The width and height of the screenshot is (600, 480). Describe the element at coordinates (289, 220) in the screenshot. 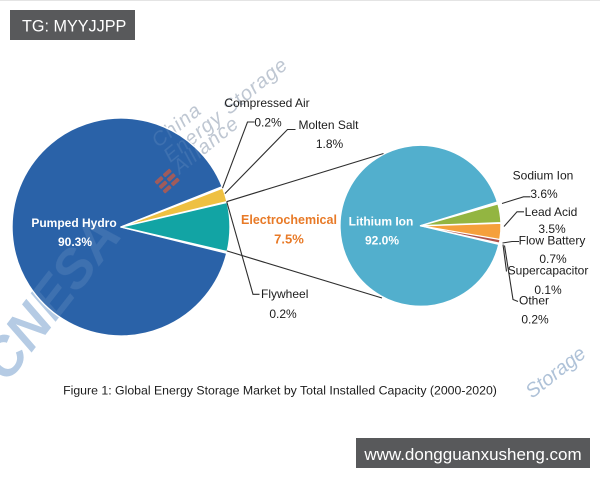

I see `svg-text: Electrochemical` at that location.